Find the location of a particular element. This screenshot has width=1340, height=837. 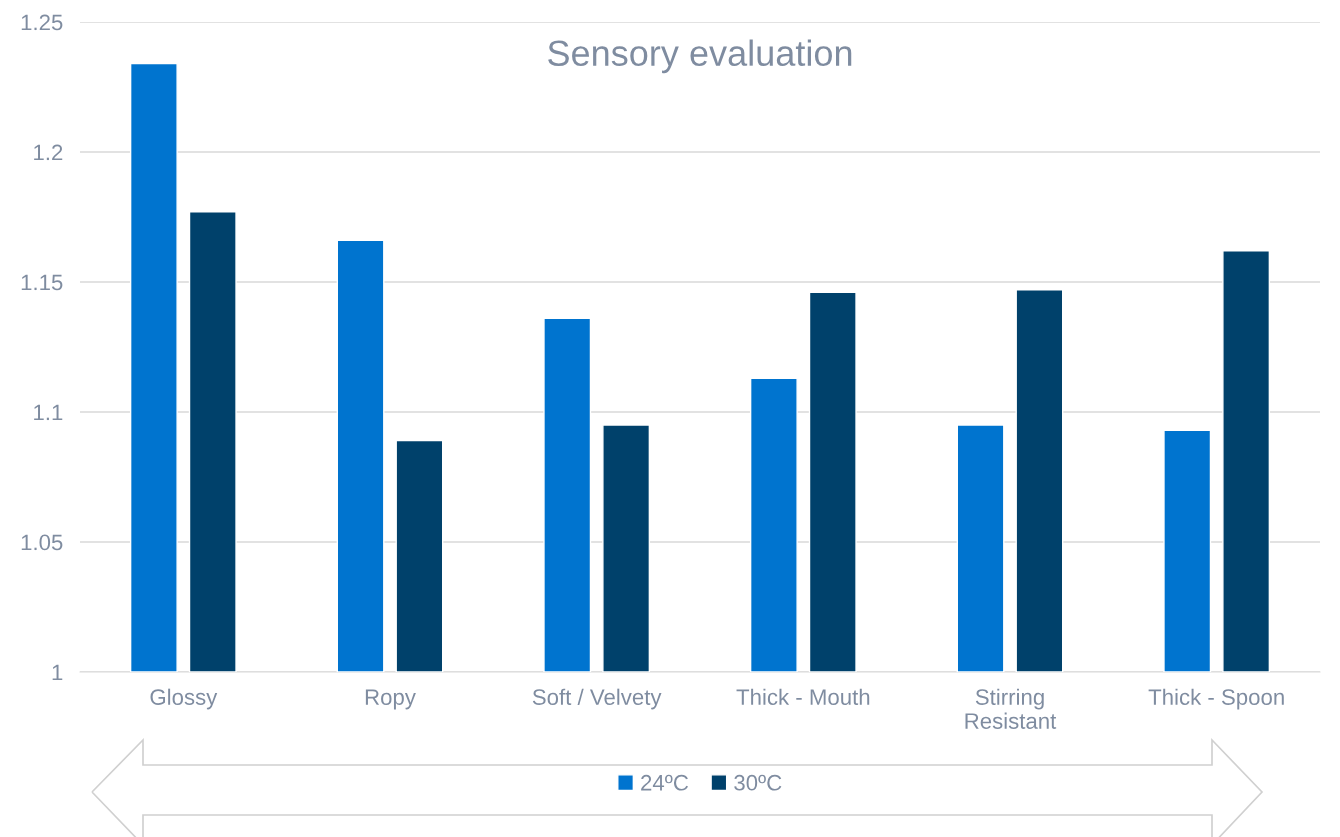

y-tick-label: 1.2 is located at coordinates (48, 152).